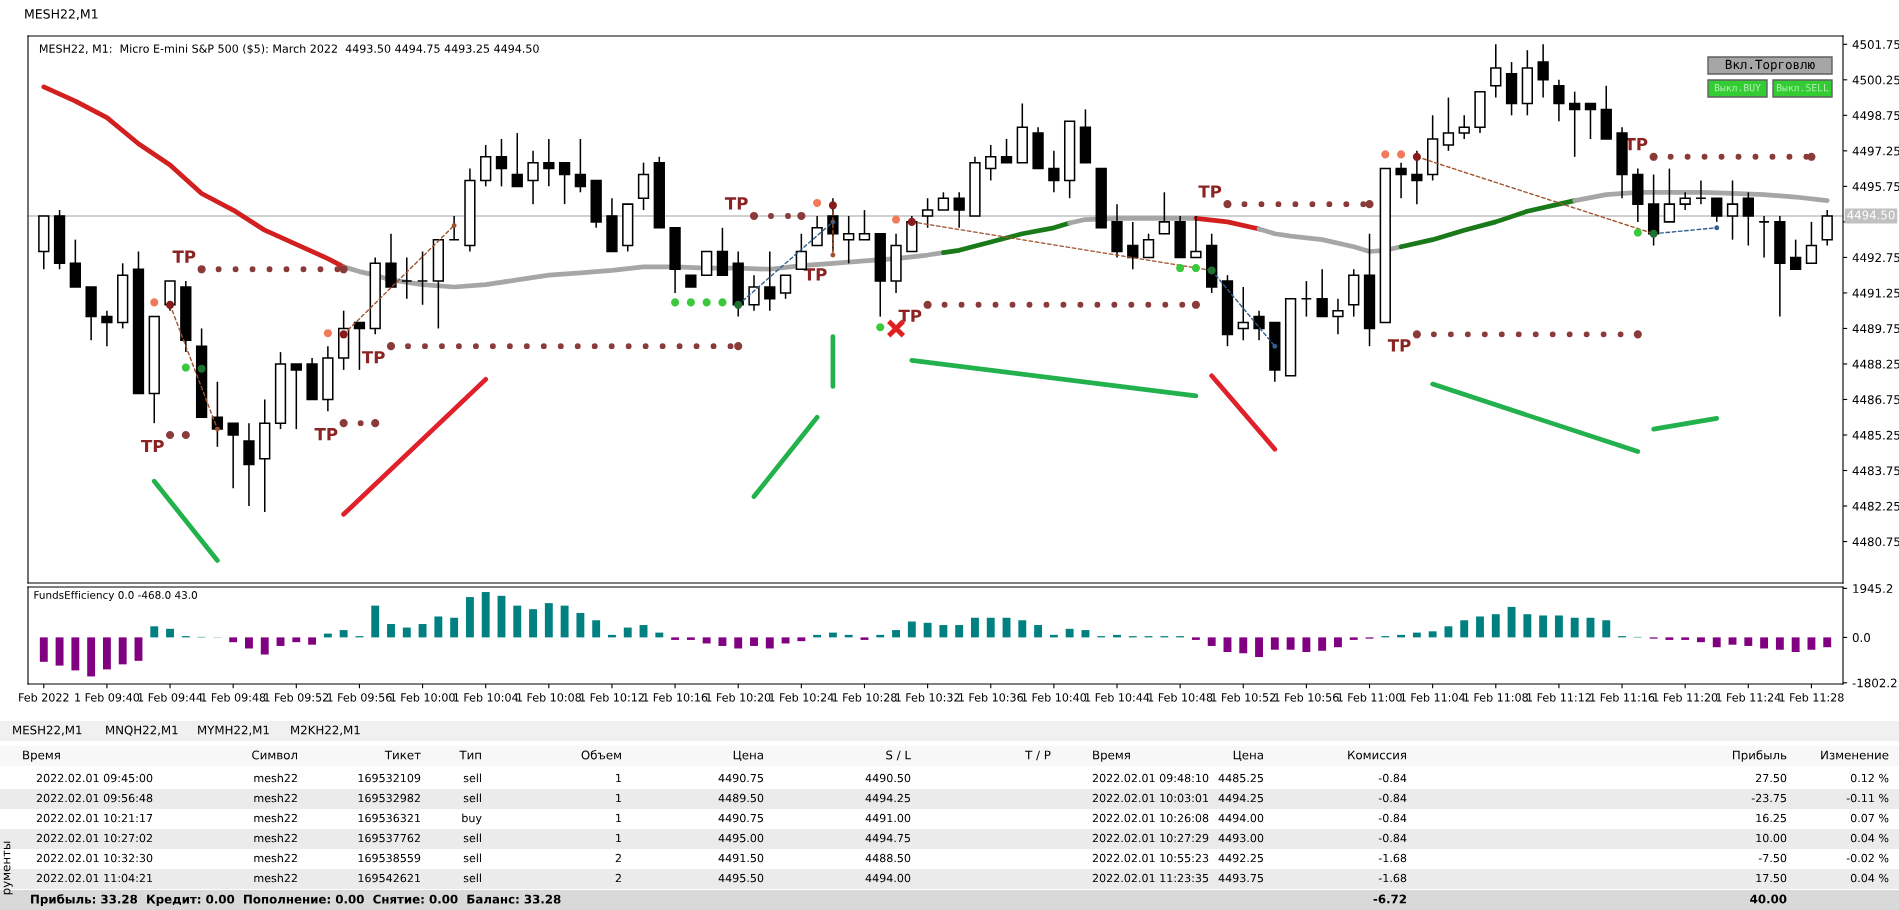 Image resolution: width=1899 pixels, height=910 pixels. What do you see at coordinates (748, 756) in the screenshot?
I see `category-label: Цена` at bounding box center [748, 756].